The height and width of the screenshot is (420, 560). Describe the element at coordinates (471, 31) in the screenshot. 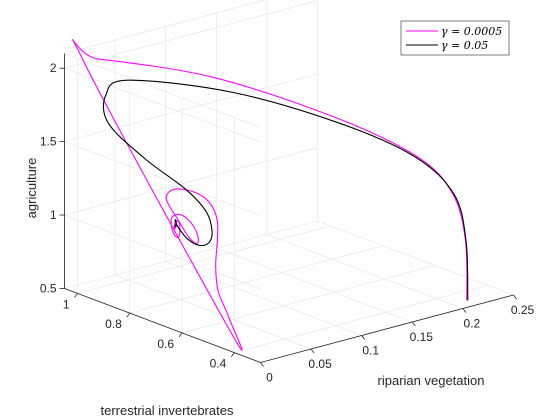

I see `legend-label-series-1: γ = 0.0005` at that location.